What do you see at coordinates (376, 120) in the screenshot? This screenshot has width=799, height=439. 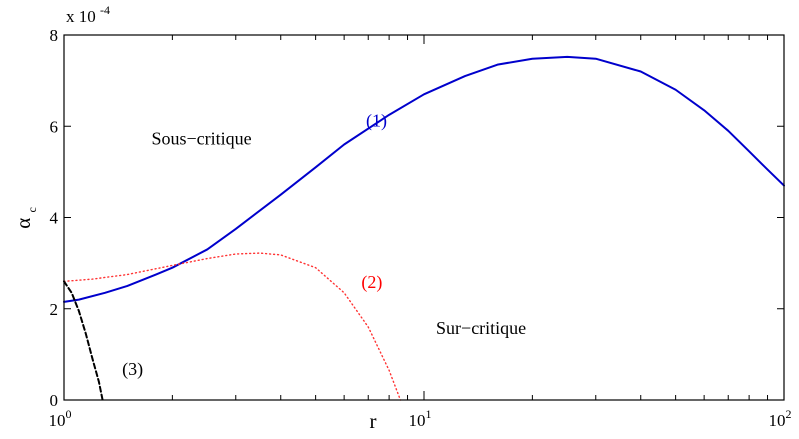 I see `annotation-1: (1)` at bounding box center [376, 120].